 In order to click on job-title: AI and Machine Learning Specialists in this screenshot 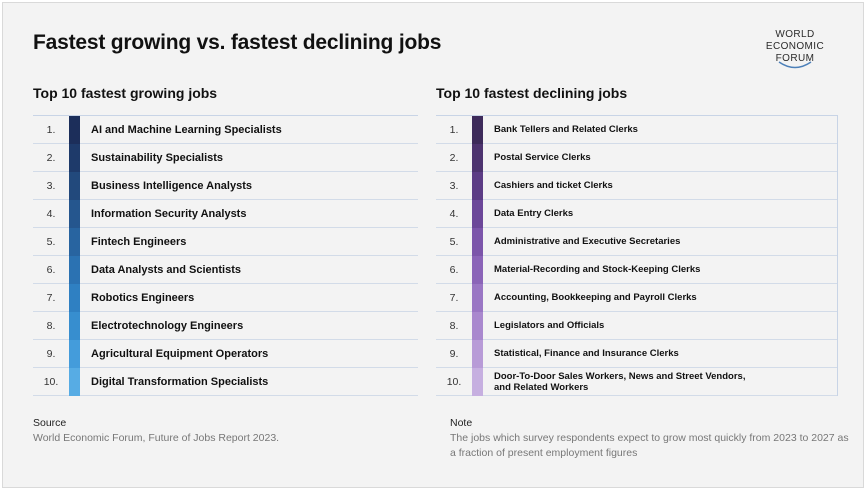, I will do `click(186, 129)`.